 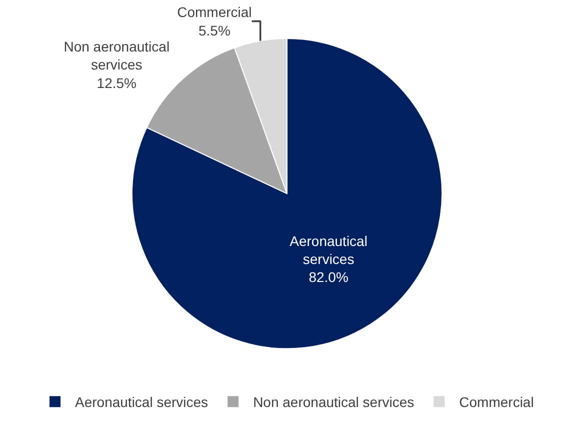 What do you see at coordinates (329, 250) in the screenshot?
I see `slice-label: Aeronautical services` at bounding box center [329, 250].